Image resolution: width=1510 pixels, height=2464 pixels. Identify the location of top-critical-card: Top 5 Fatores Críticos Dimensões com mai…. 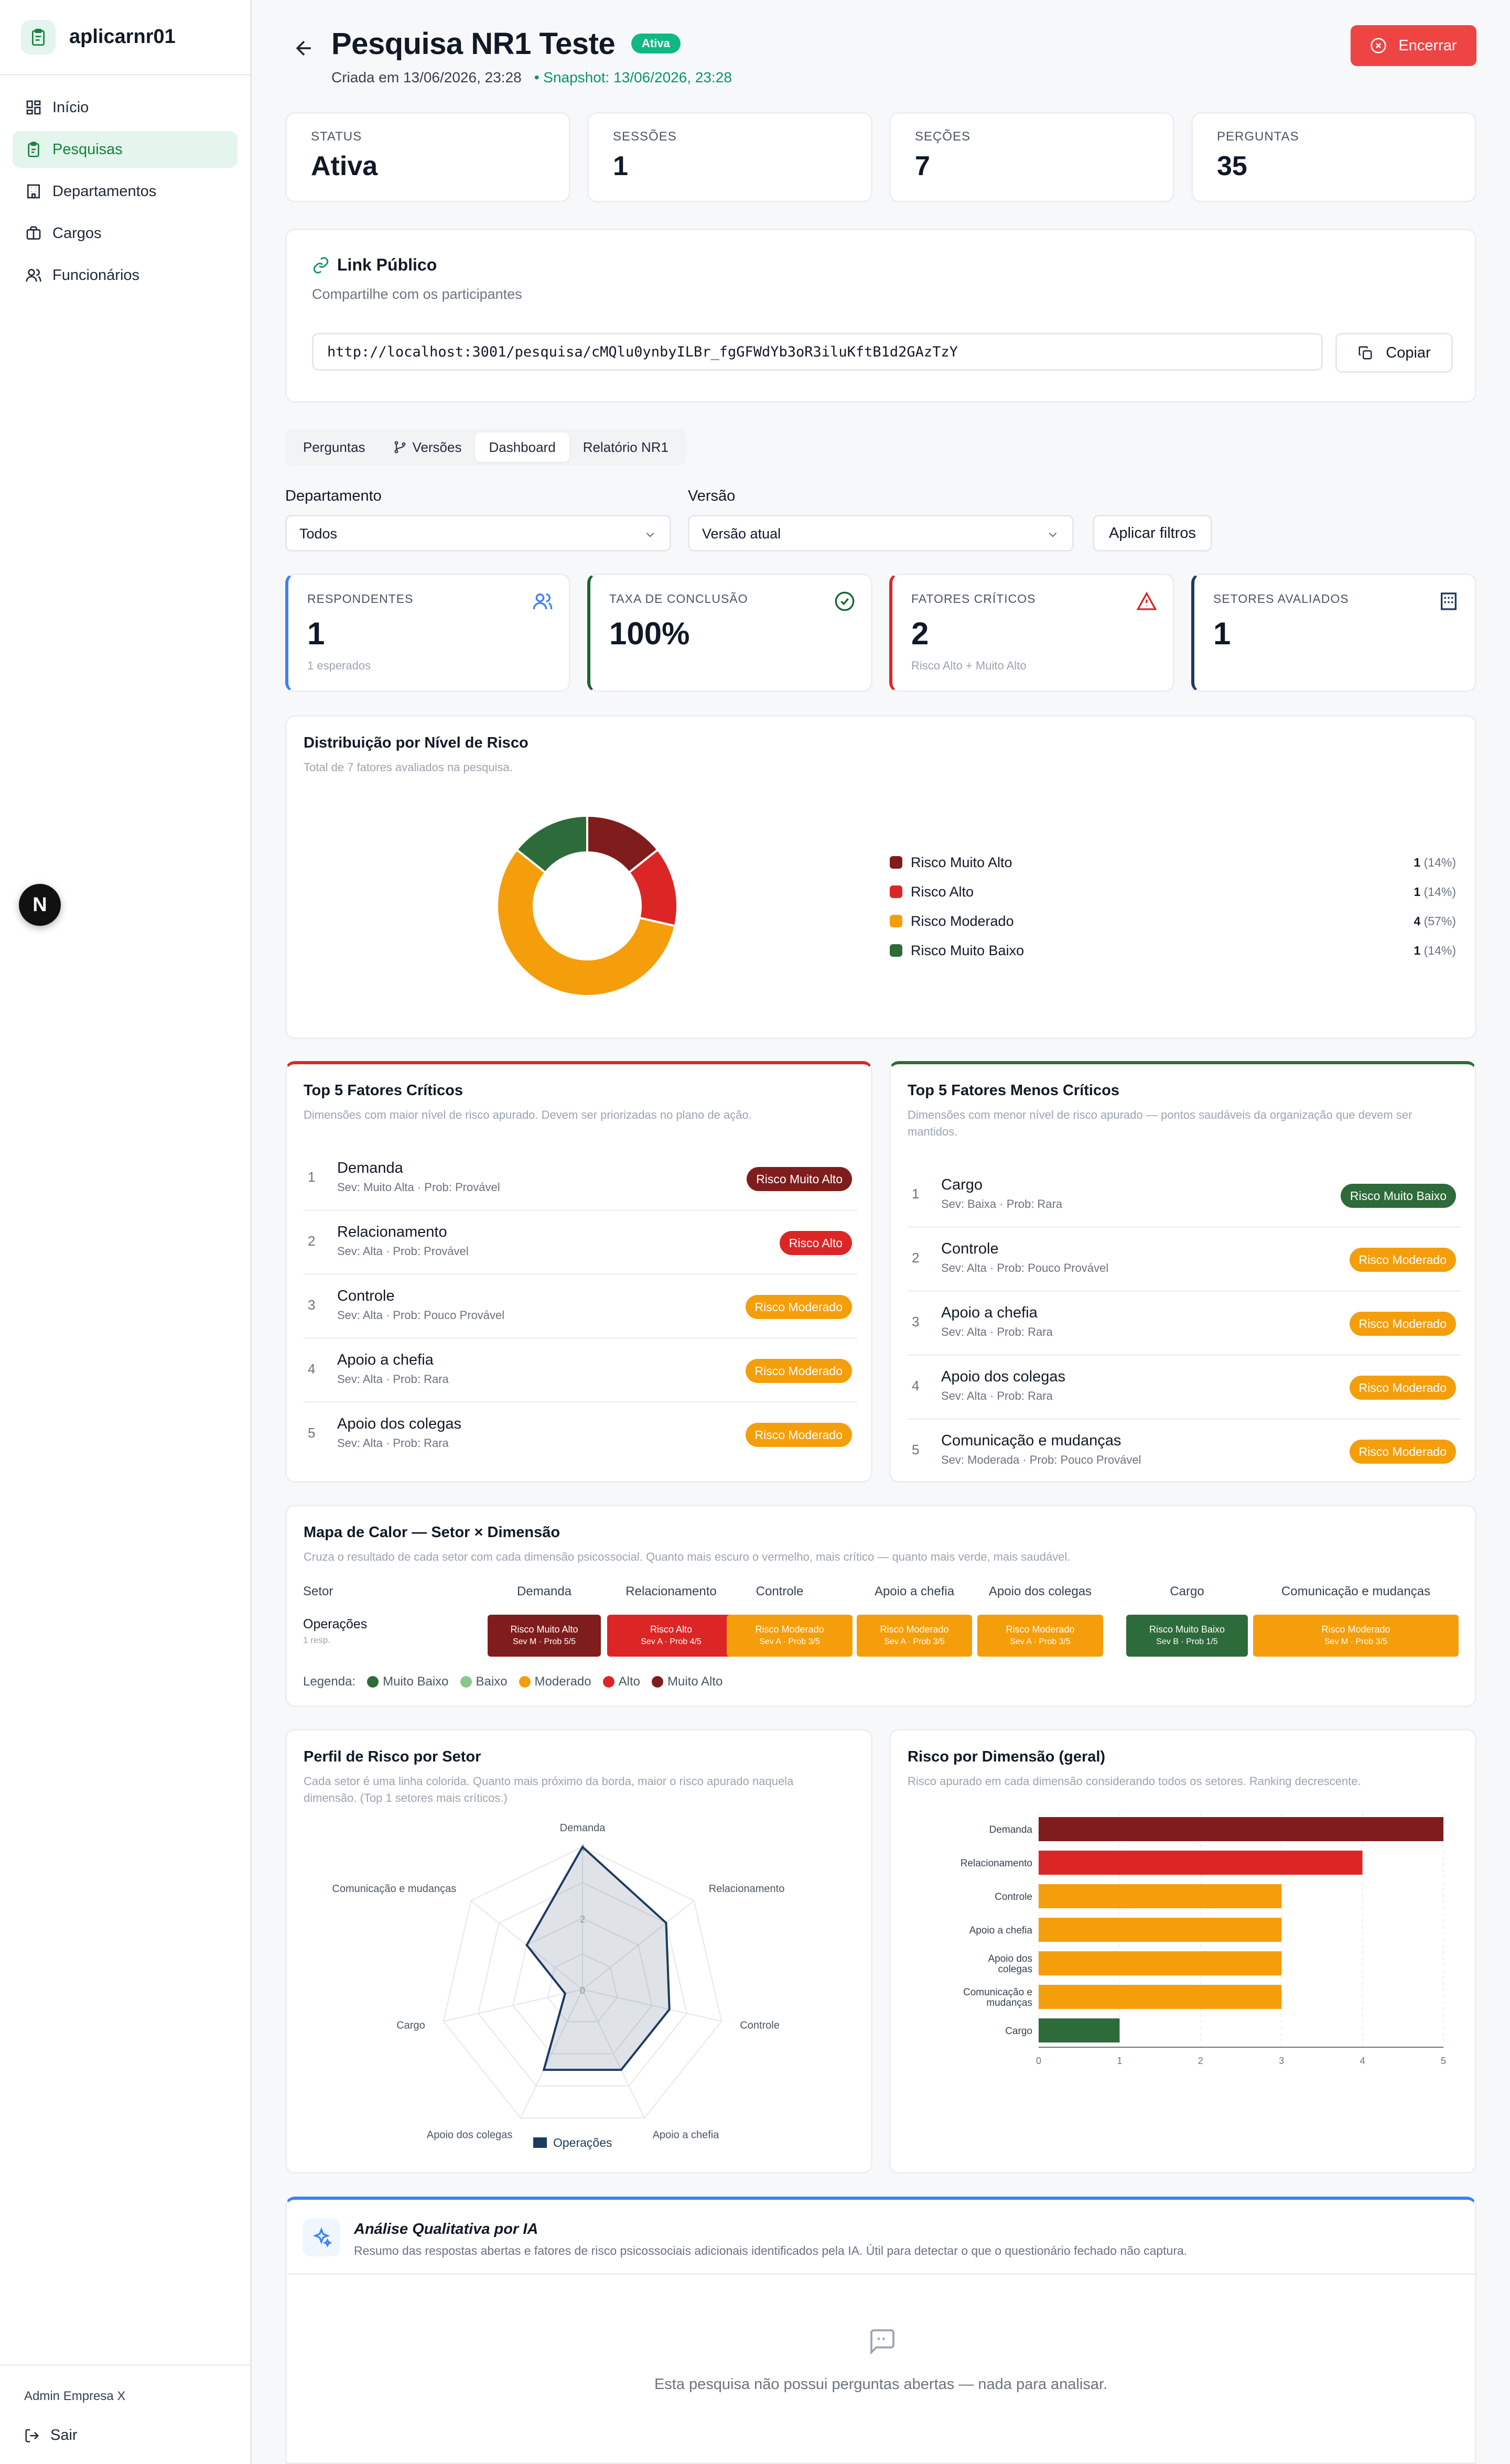
(578, 1272).